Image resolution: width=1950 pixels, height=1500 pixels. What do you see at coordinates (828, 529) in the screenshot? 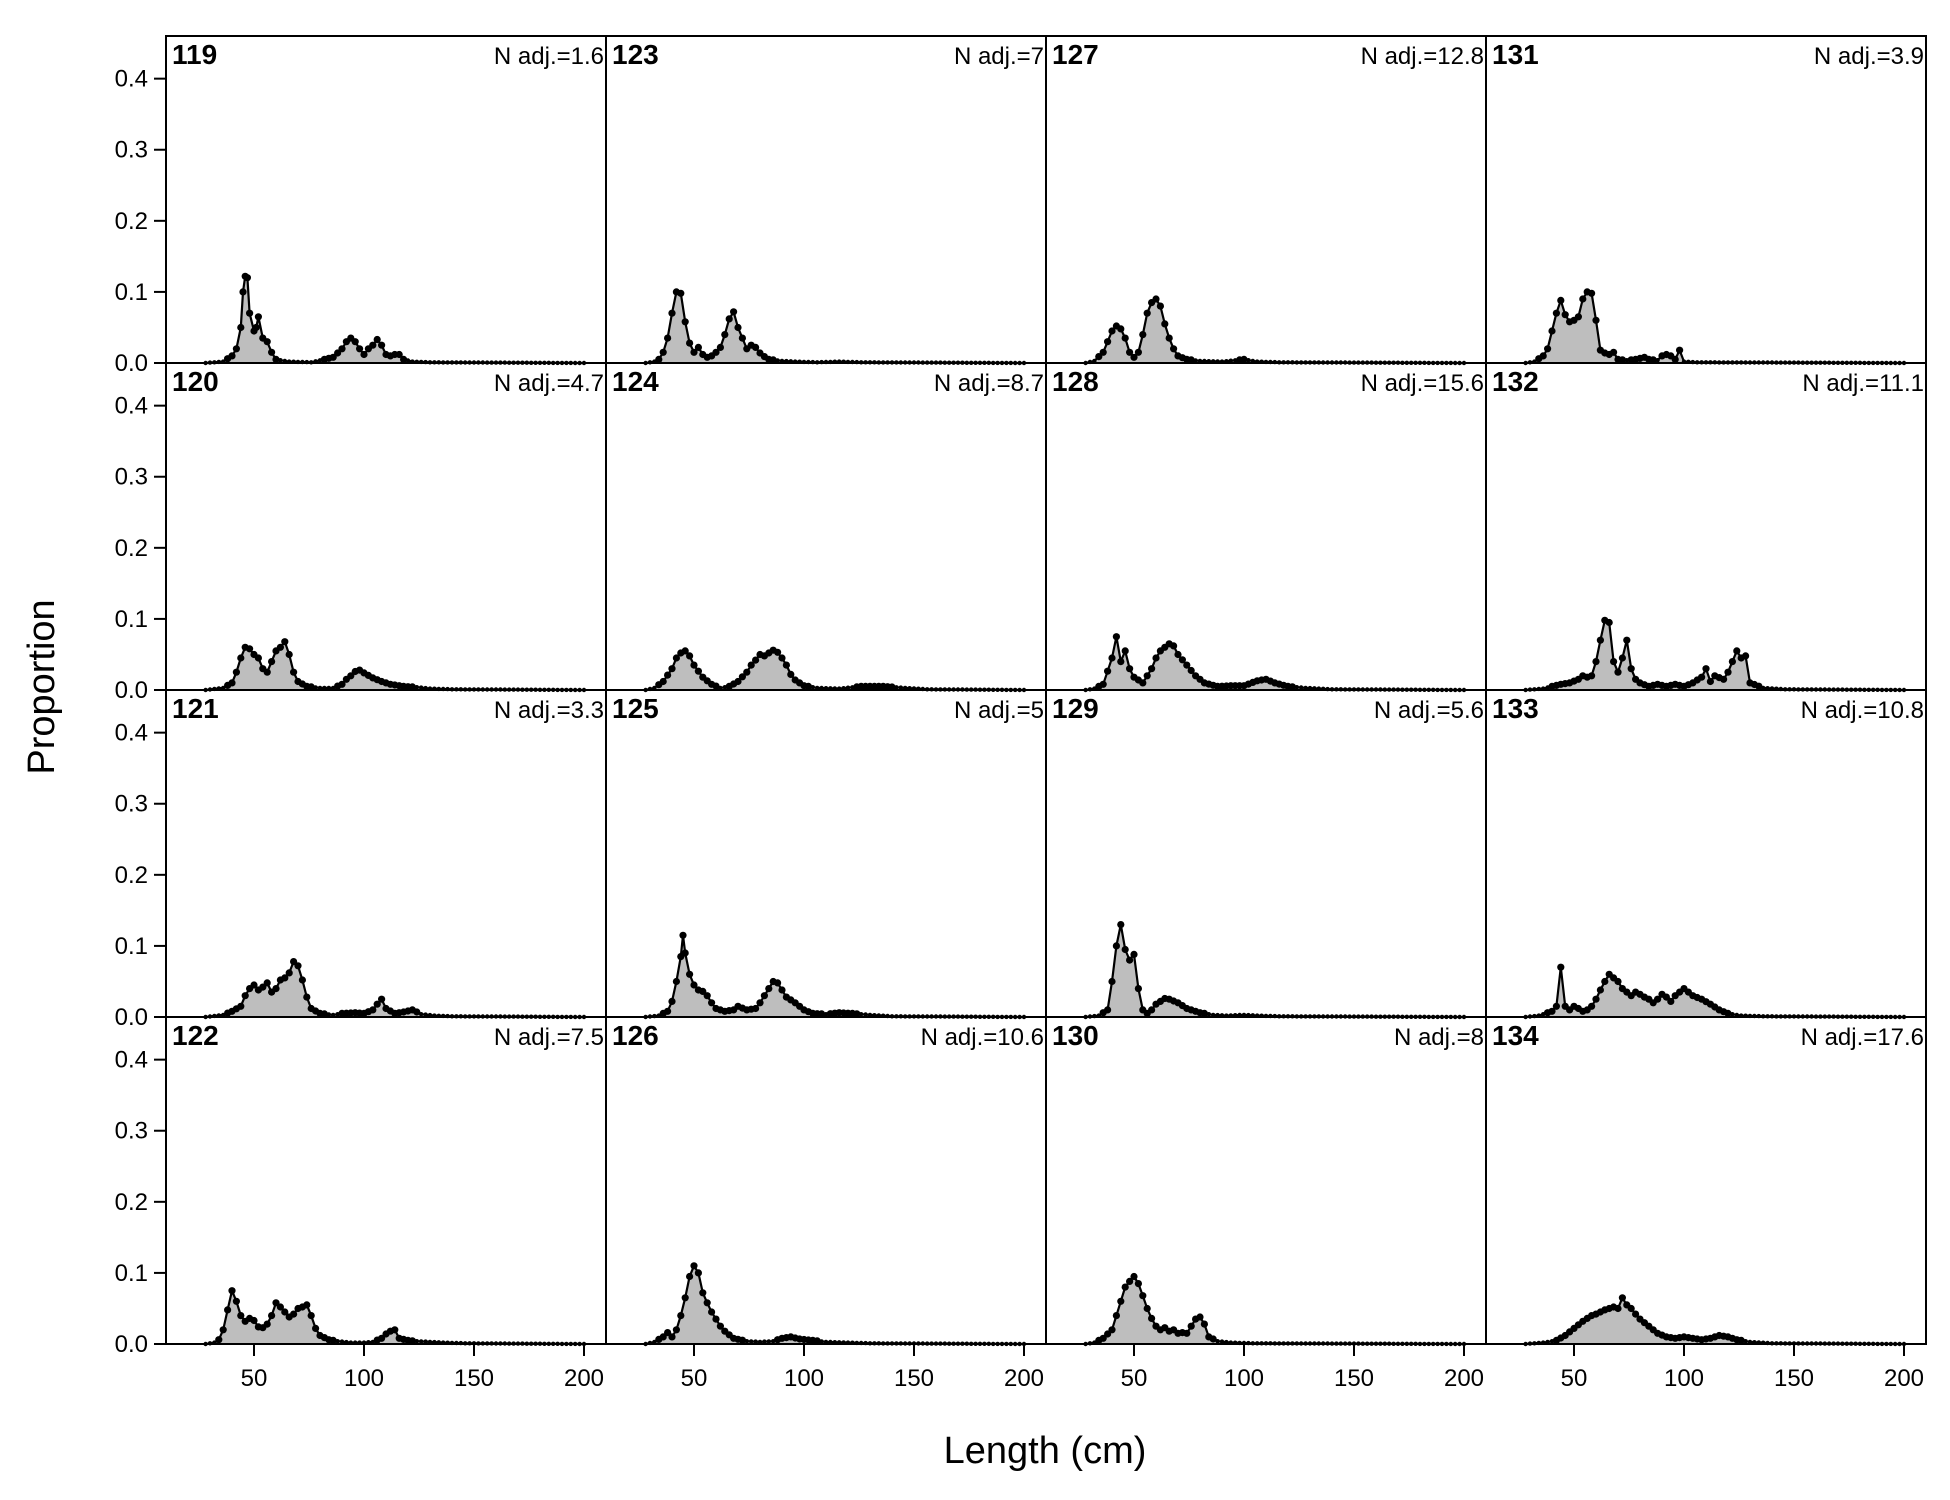
I see `panel-124: 124 N adj.=8.7` at bounding box center [828, 529].